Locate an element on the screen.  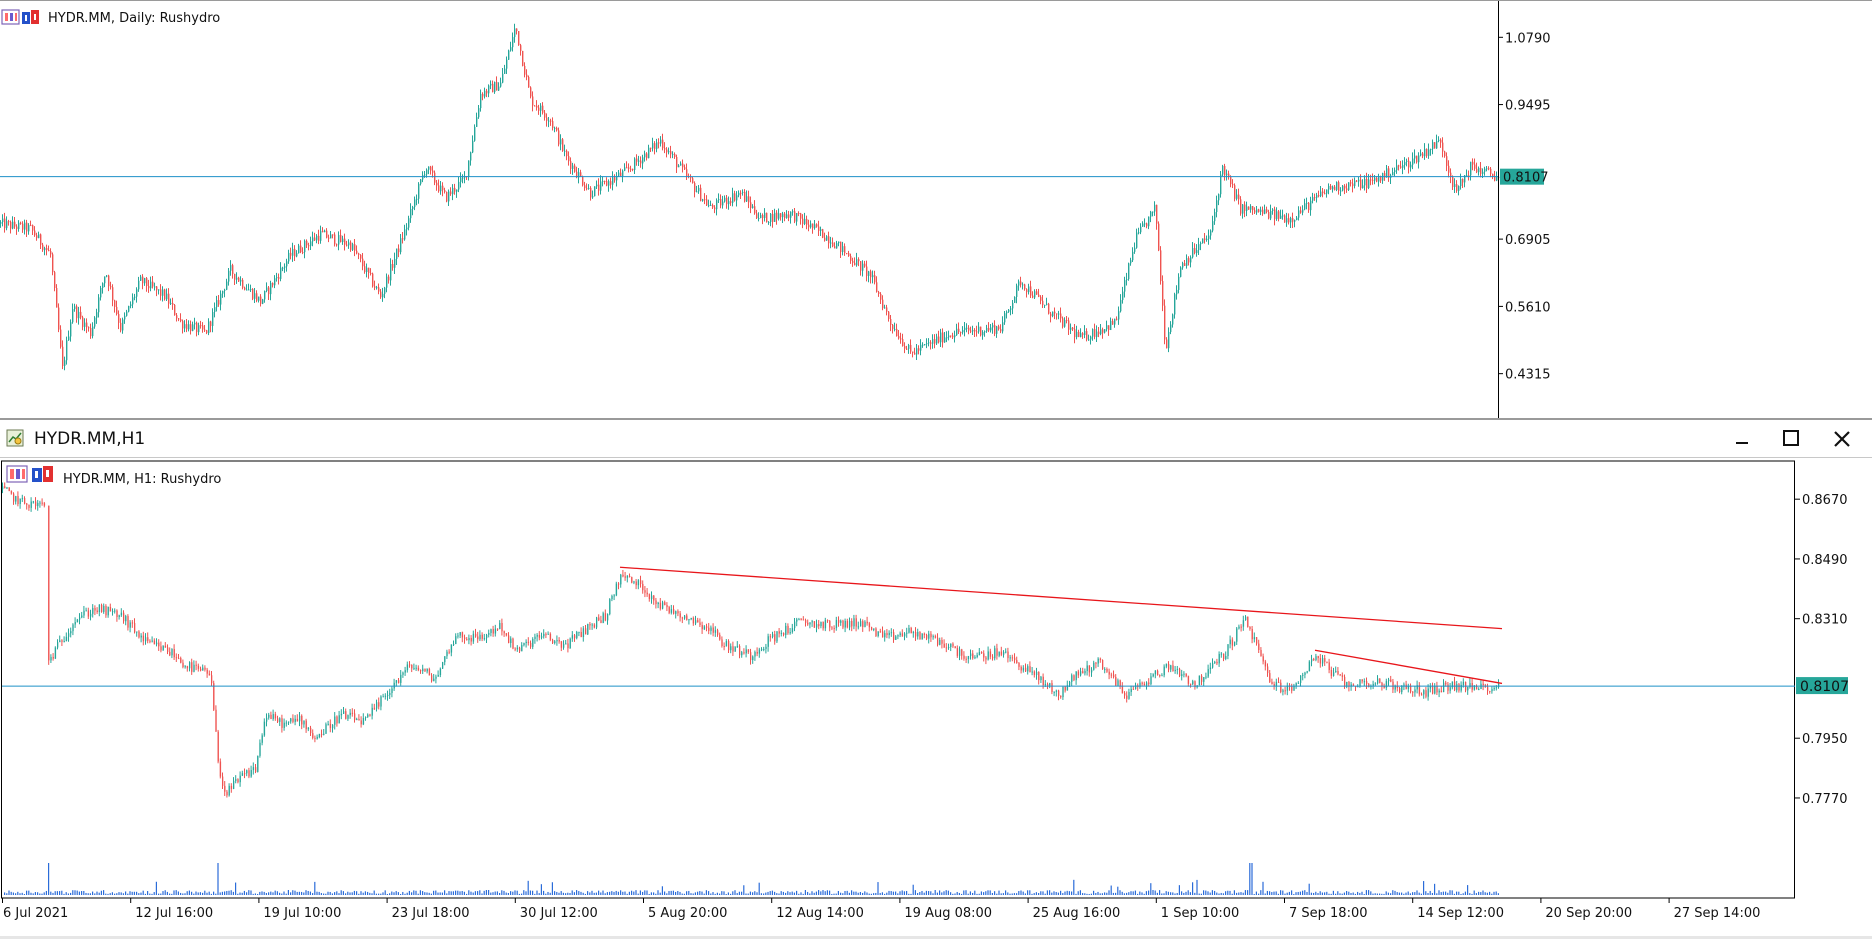
chart-window-icon is located at coordinates (15, 438).